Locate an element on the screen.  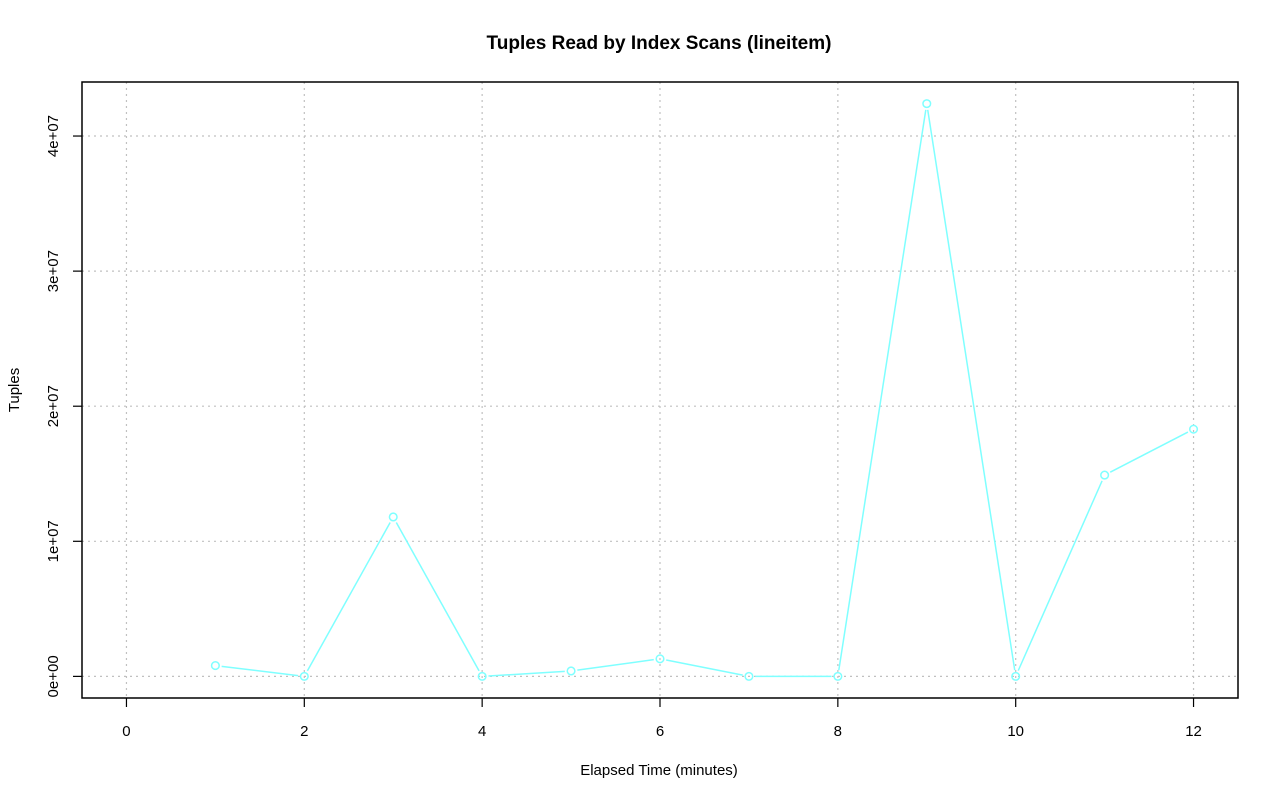
x-tick-label: 8 is located at coordinates (838, 731).